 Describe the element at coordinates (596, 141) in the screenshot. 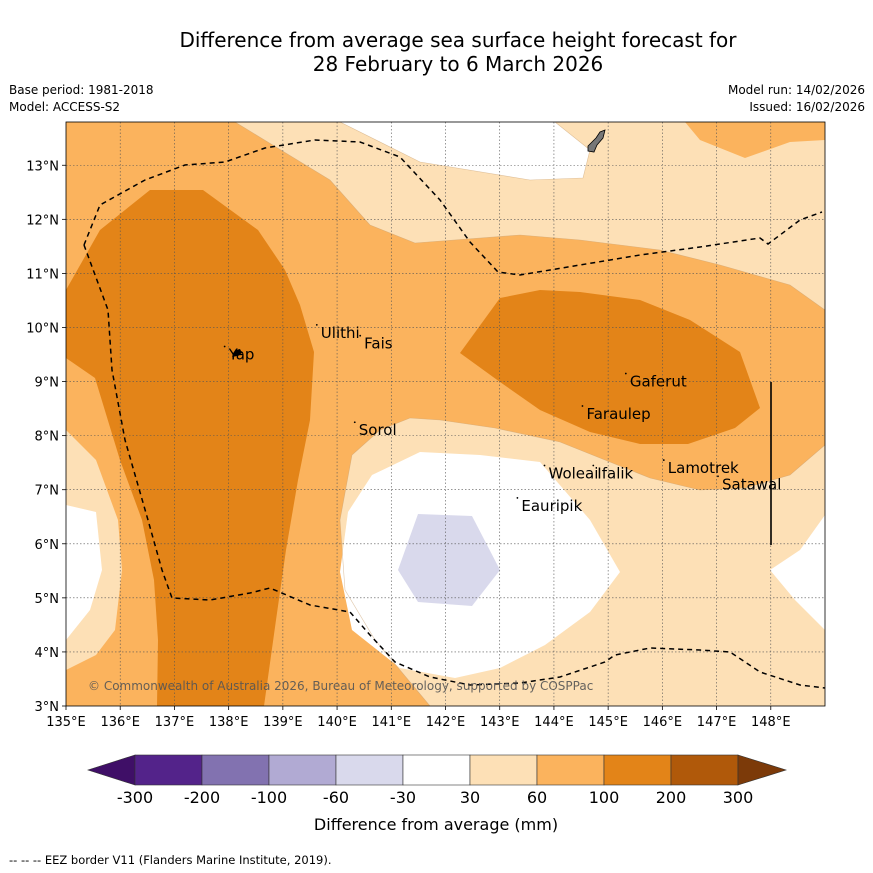

I see `guam-landmass` at that location.